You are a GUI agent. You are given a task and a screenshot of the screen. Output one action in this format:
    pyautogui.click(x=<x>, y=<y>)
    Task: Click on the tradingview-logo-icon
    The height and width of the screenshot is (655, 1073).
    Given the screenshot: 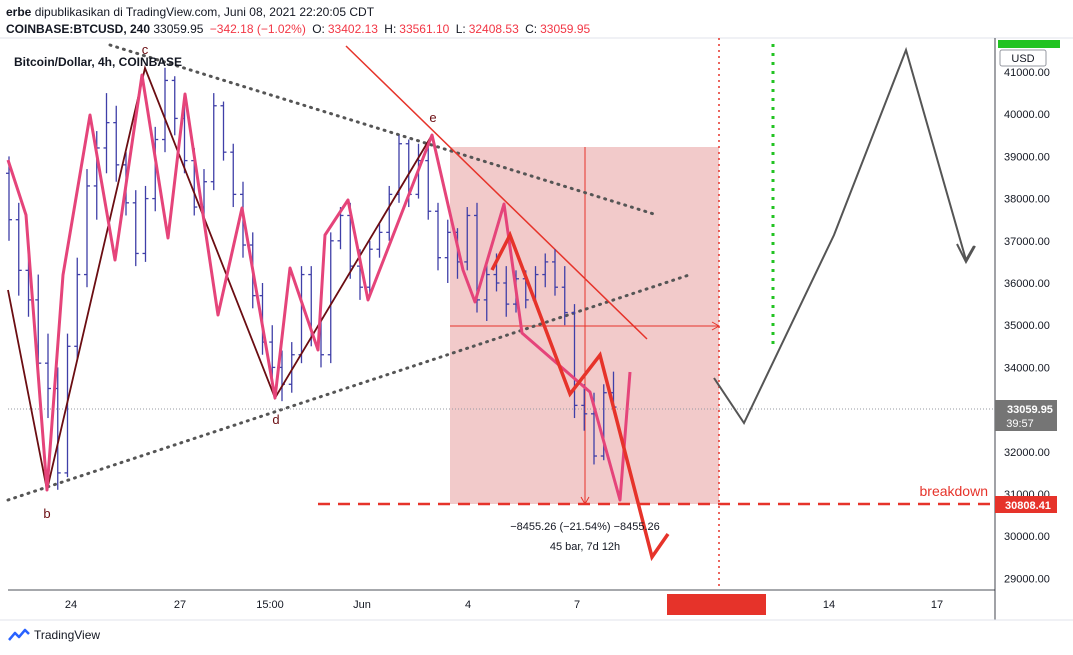 What is the action you would take?
    pyautogui.click(x=19, y=635)
    